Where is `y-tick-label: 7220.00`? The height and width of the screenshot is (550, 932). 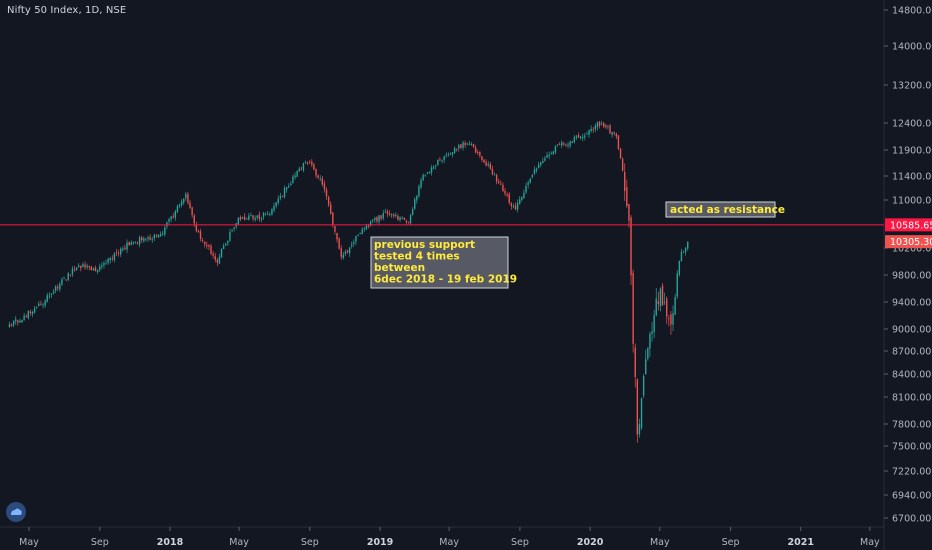 y-tick-label: 7220.00 is located at coordinates (911, 472).